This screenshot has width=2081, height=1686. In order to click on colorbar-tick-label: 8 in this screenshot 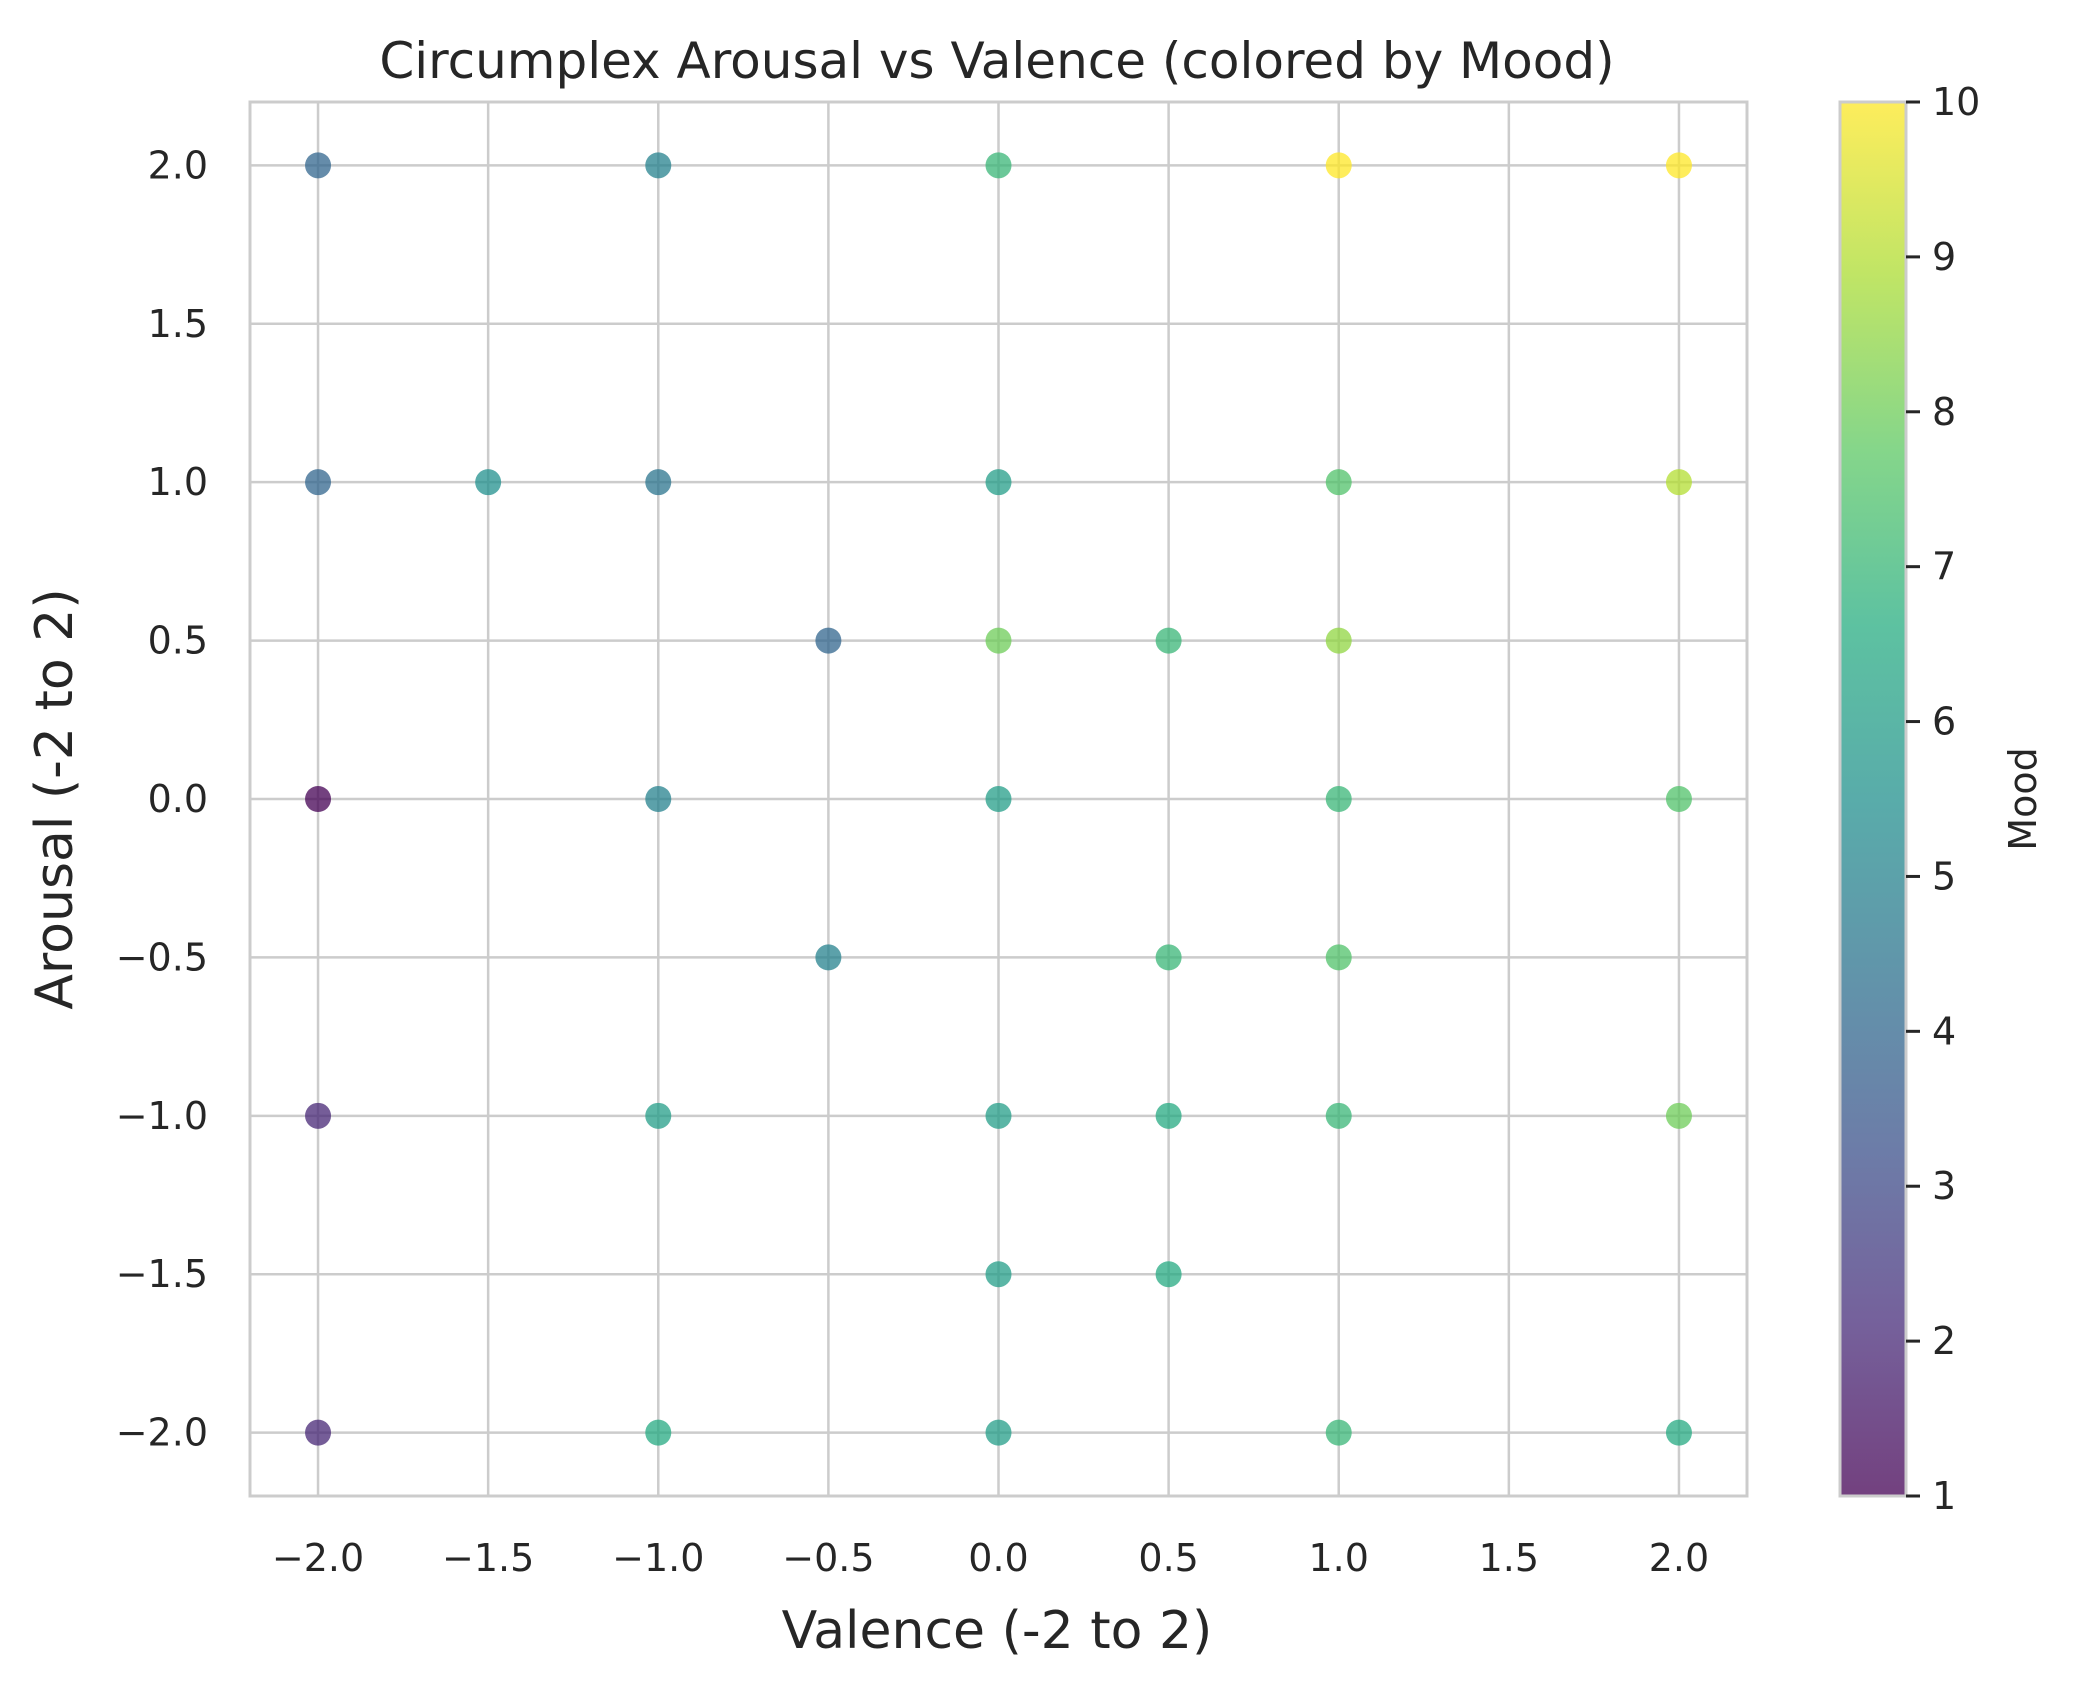, I will do `click(1944, 412)`.